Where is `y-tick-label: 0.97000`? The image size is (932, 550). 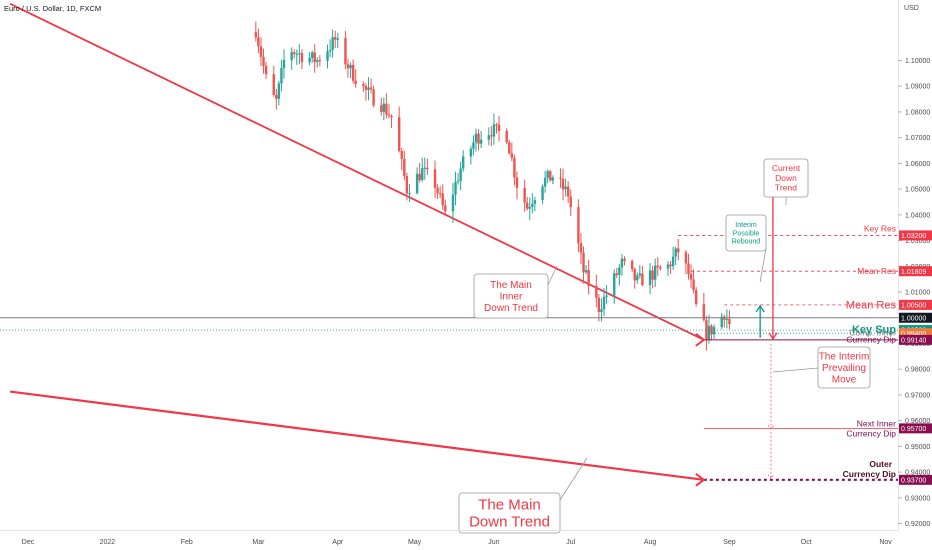 y-tick-label: 0.97000 is located at coordinates (917, 395).